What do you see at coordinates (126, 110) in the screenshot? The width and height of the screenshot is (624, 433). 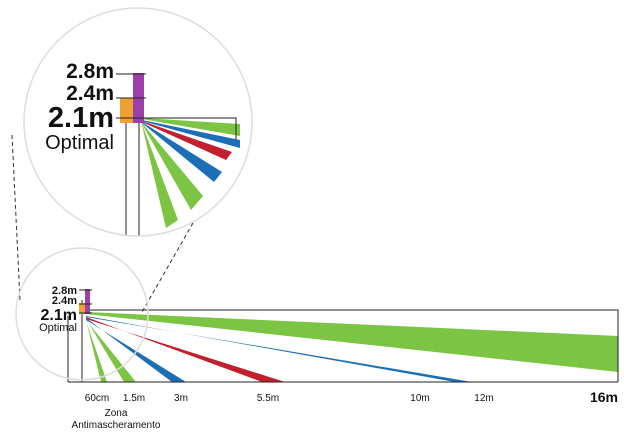 I see `zoom-height-bar-orange` at bounding box center [126, 110].